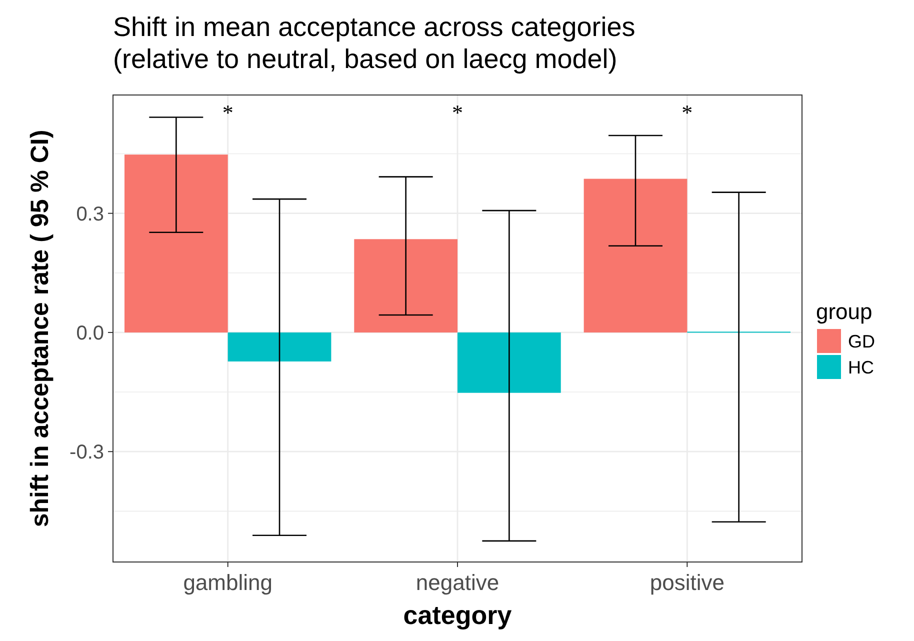  I want to click on legend-title: group, so click(844, 311).